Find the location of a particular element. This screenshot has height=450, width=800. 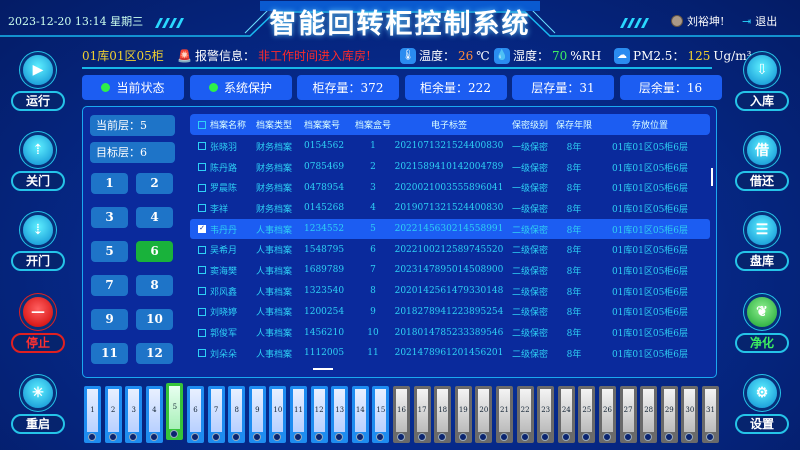

cabinet-binder-14: 14 is located at coordinates (360, 414).